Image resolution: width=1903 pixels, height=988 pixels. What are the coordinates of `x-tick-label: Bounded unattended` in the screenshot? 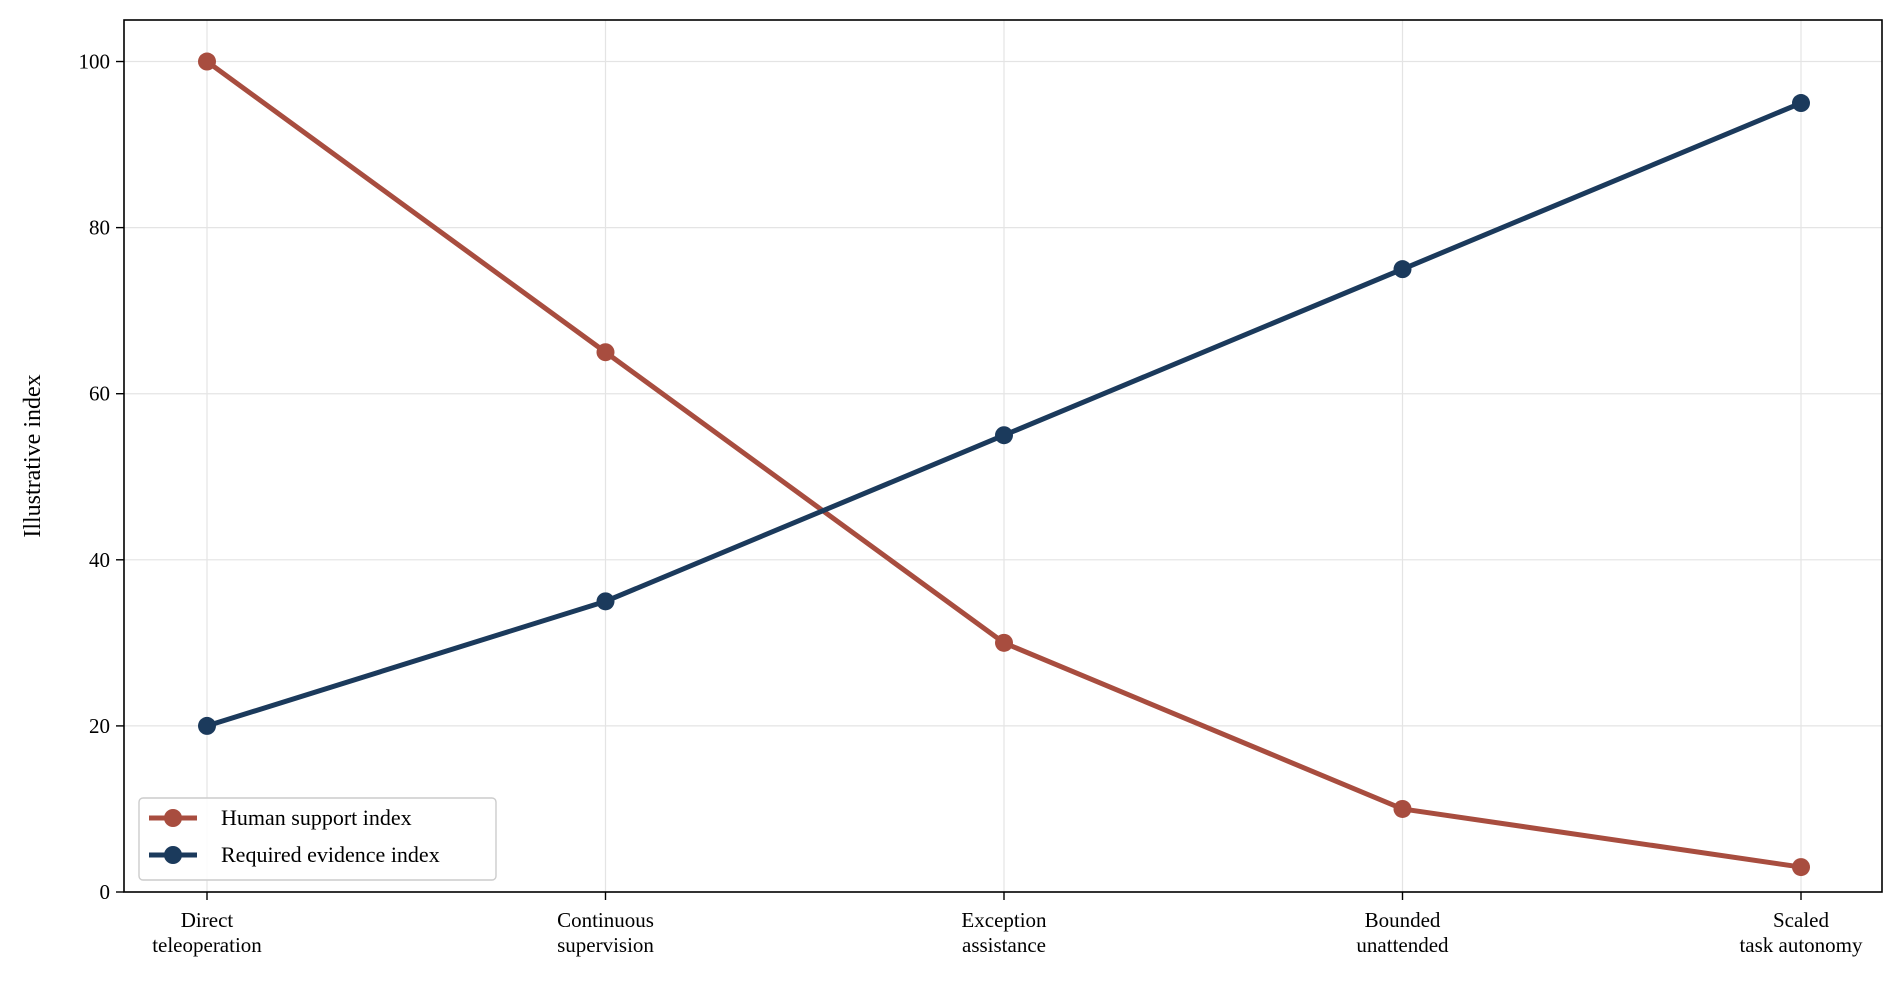 It's located at (1402, 932).